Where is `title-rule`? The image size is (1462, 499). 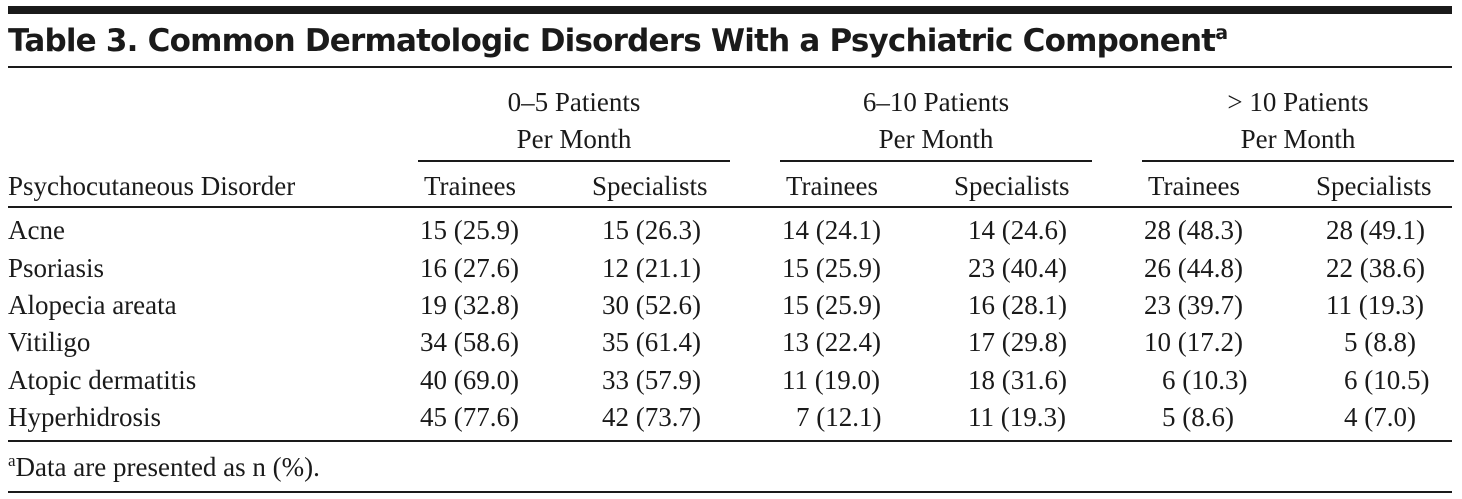 title-rule is located at coordinates (730, 67).